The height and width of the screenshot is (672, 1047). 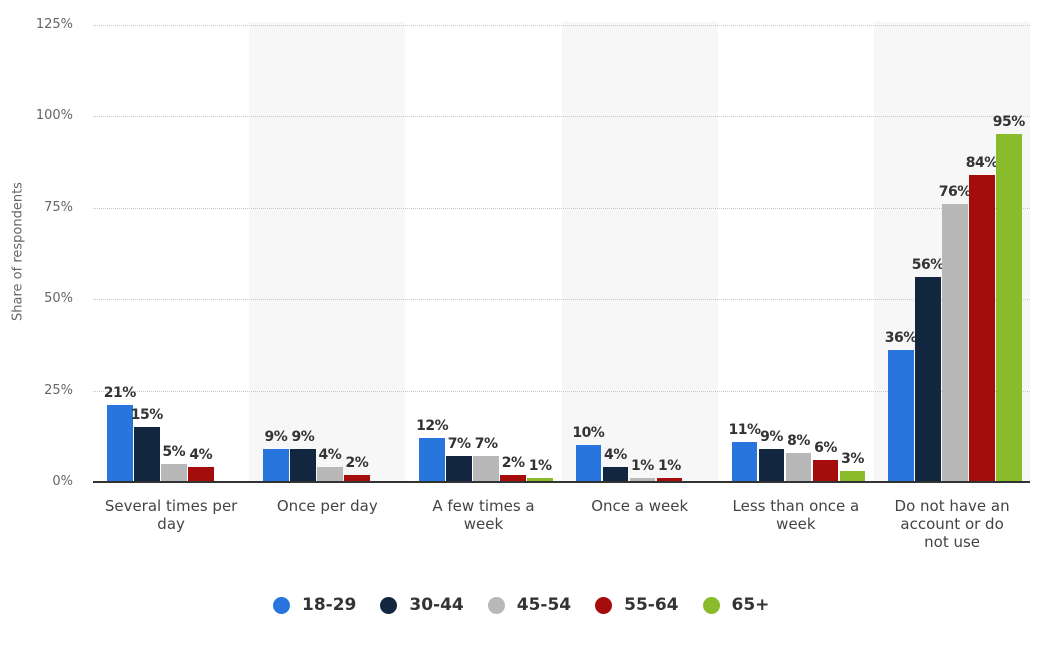 I want to click on x-tick-label: Less than once a week, so click(x=796, y=515).